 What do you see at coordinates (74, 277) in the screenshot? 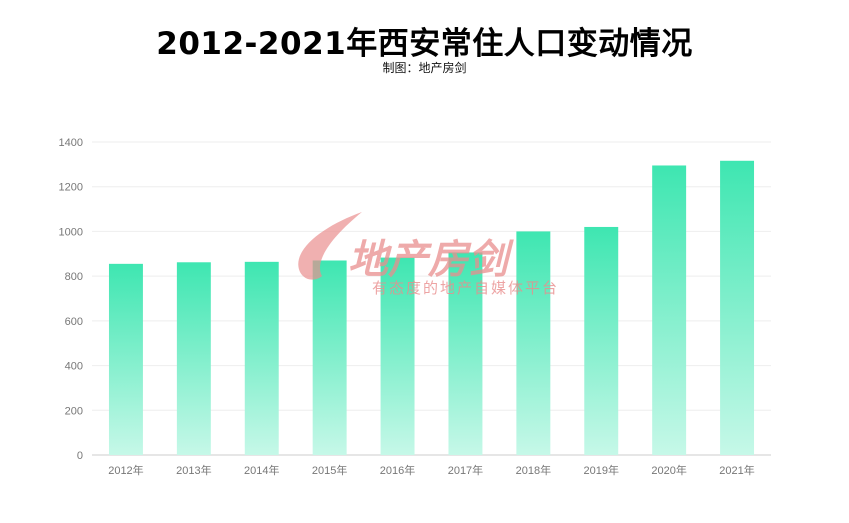
I see `y-tick-label: 800` at bounding box center [74, 277].